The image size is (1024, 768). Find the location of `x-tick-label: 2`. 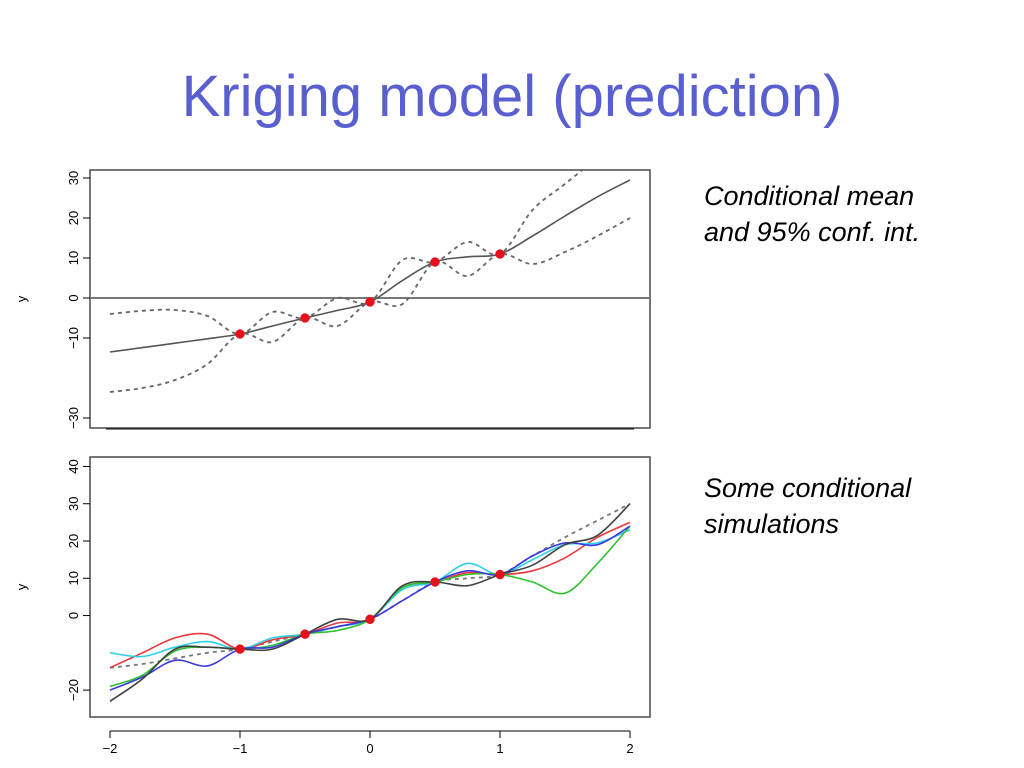

x-tick-label: 2 is located at coordinates (629, 748).